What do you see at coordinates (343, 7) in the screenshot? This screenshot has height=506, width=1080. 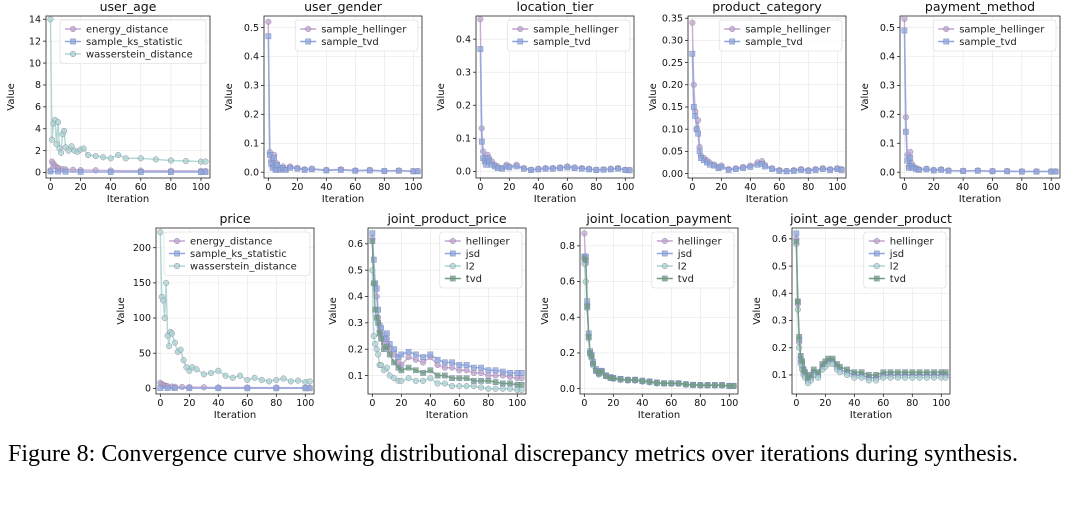 I see `chart-title: user_gender` at bounding box center [343, 7].